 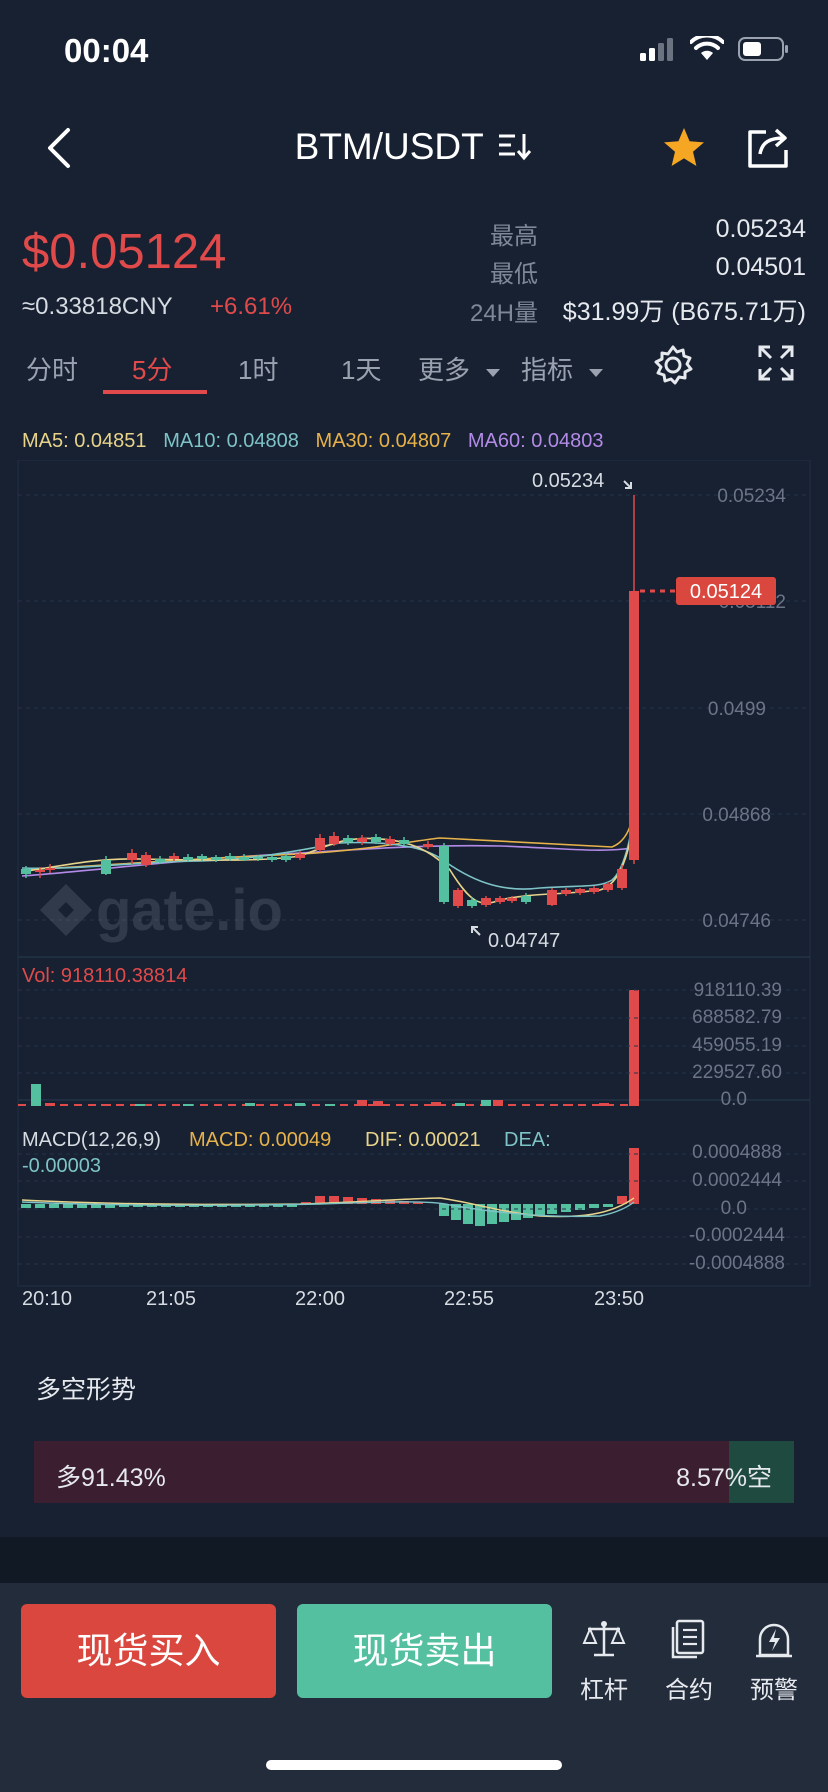 What do you see at coordinates (414, 1303) in the screenshot?
I see `time-axis: 20:10 21:05 22:00 22:55 23:50` at bounding box center [414, 1303].